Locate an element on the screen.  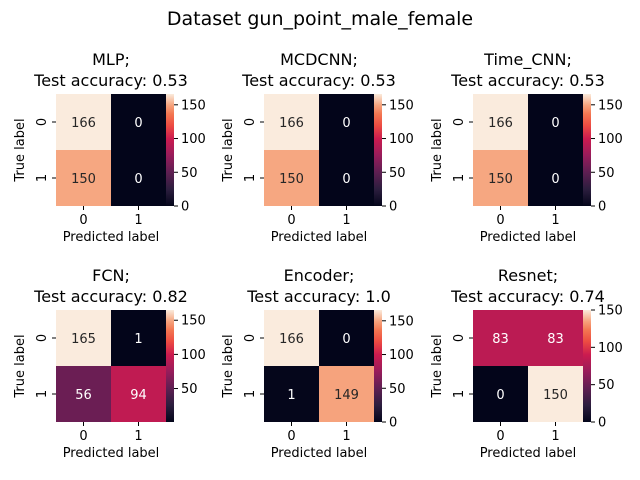
figure-title: Dataset gun_point_male_female is located at coordinates (320, 19).